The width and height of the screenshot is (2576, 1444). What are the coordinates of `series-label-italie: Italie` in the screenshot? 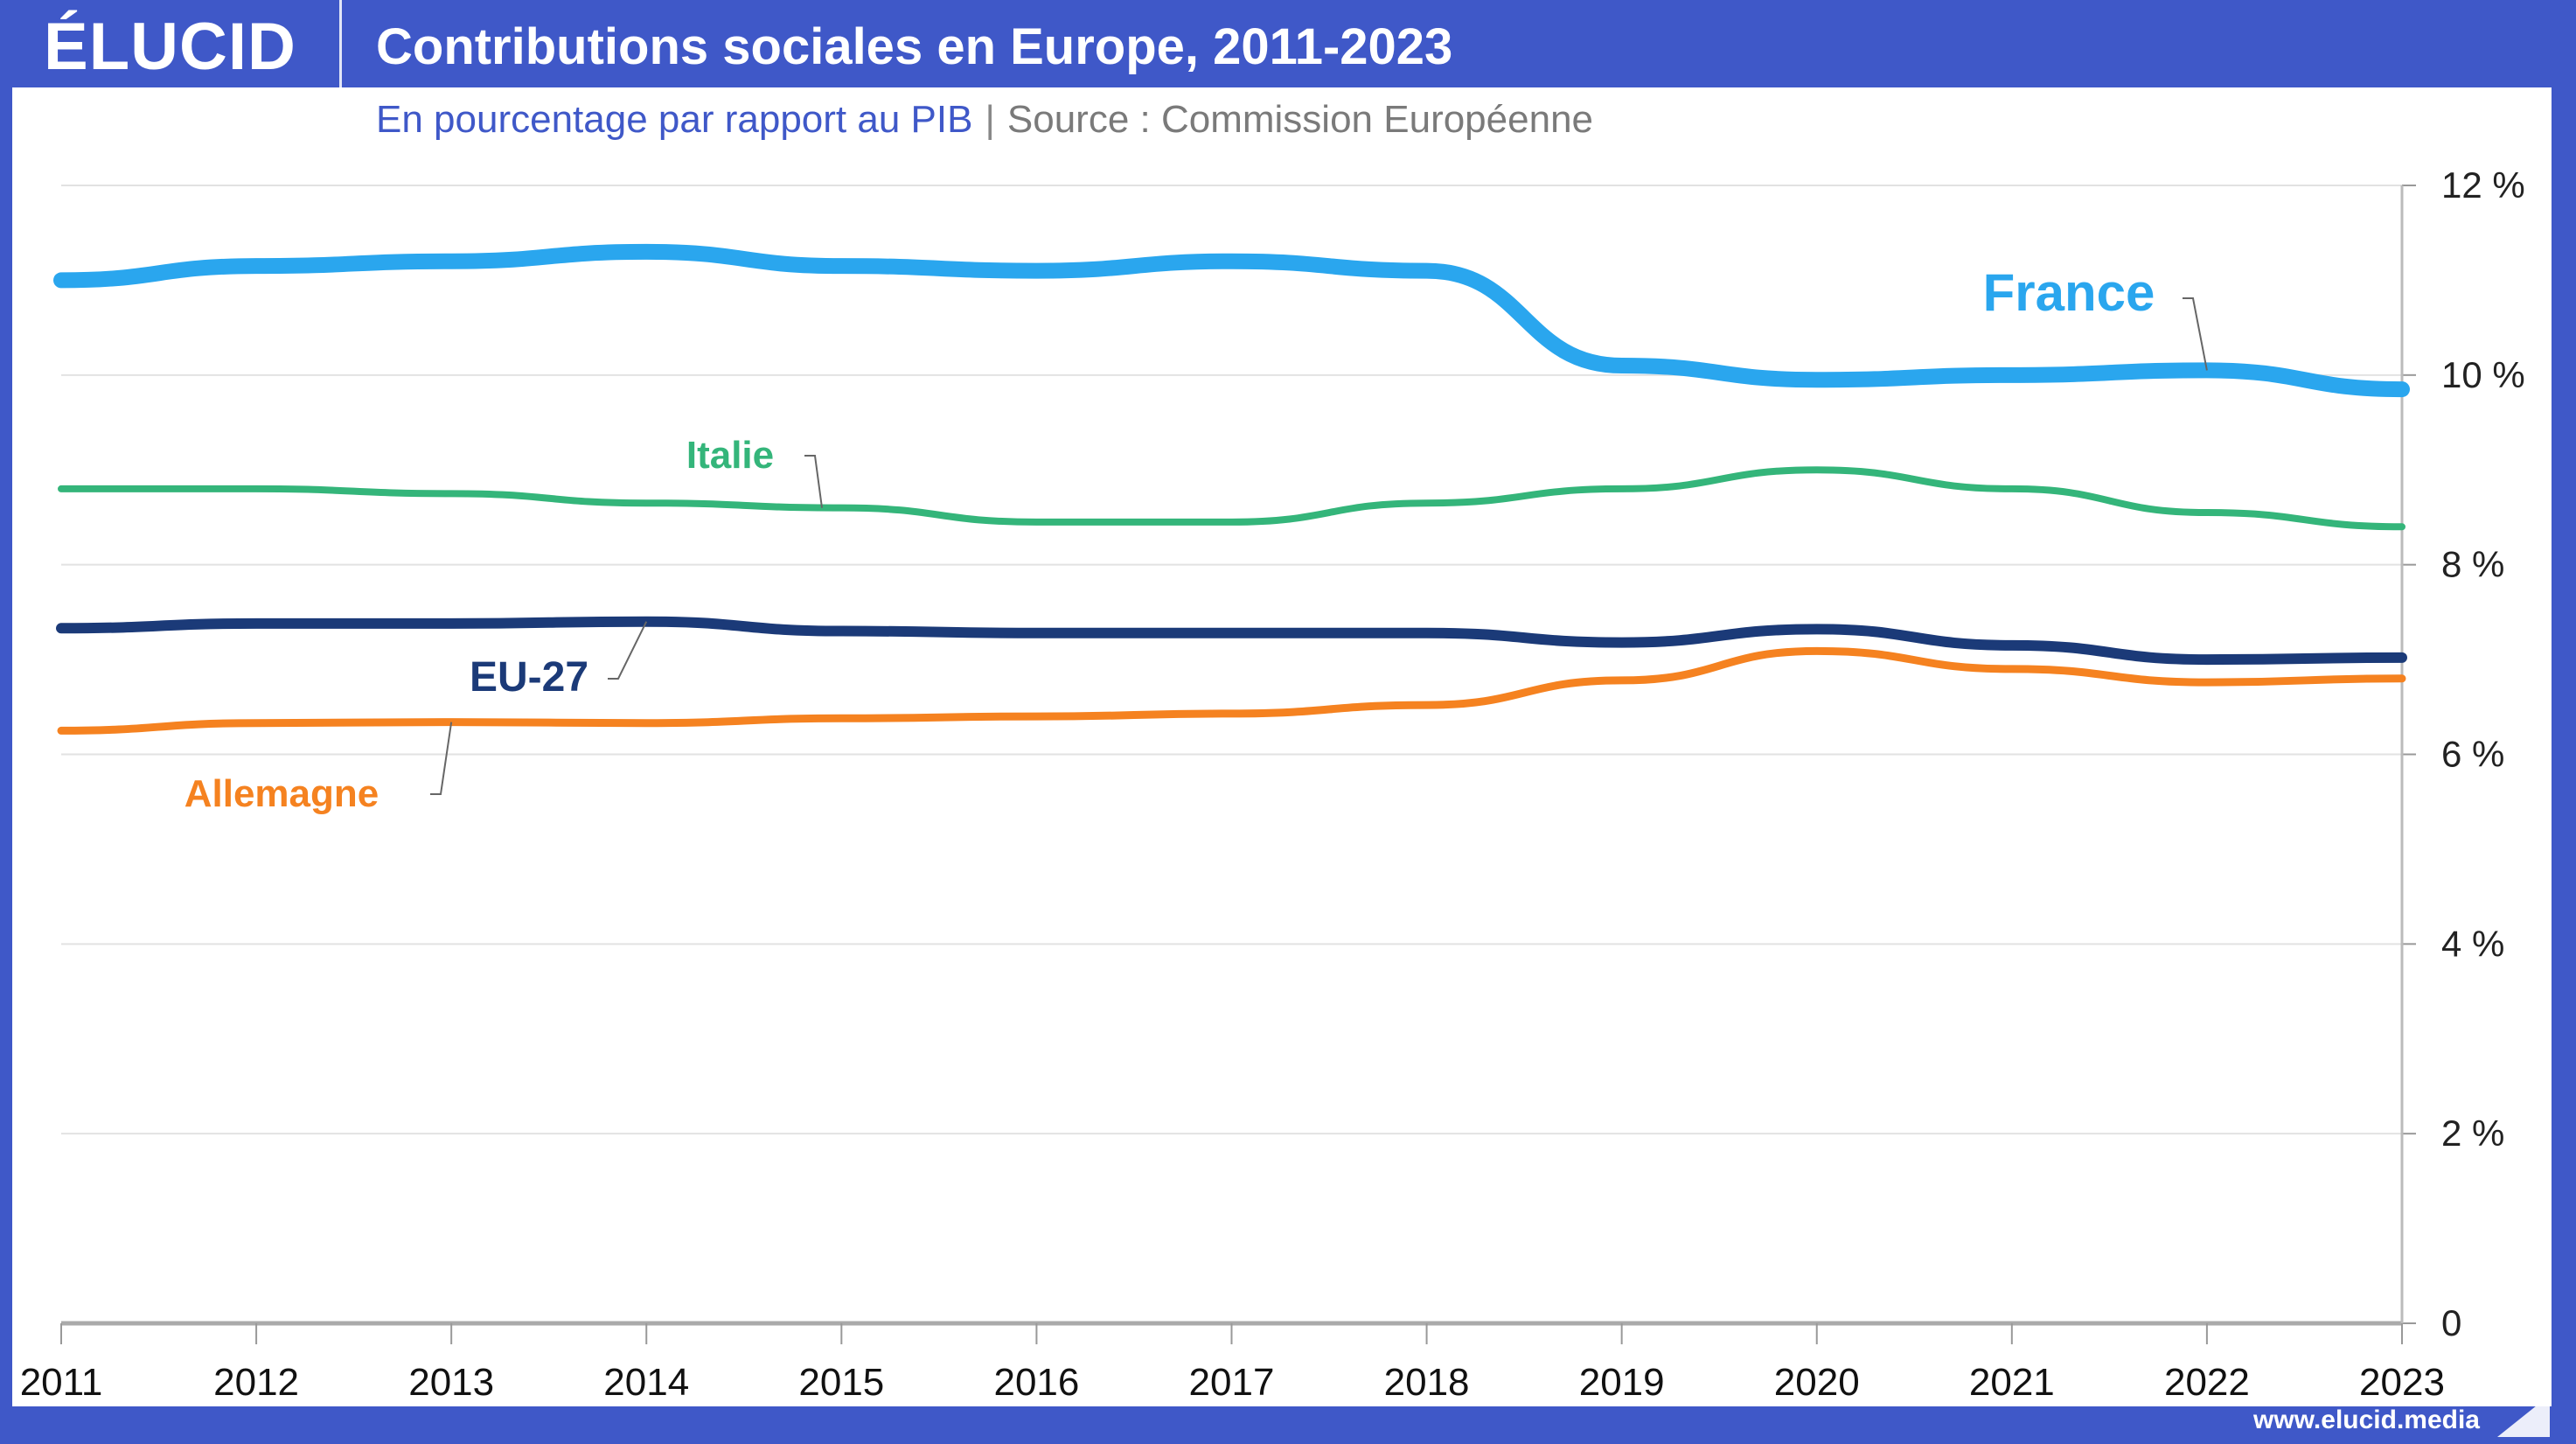 It's located at (730, 455).